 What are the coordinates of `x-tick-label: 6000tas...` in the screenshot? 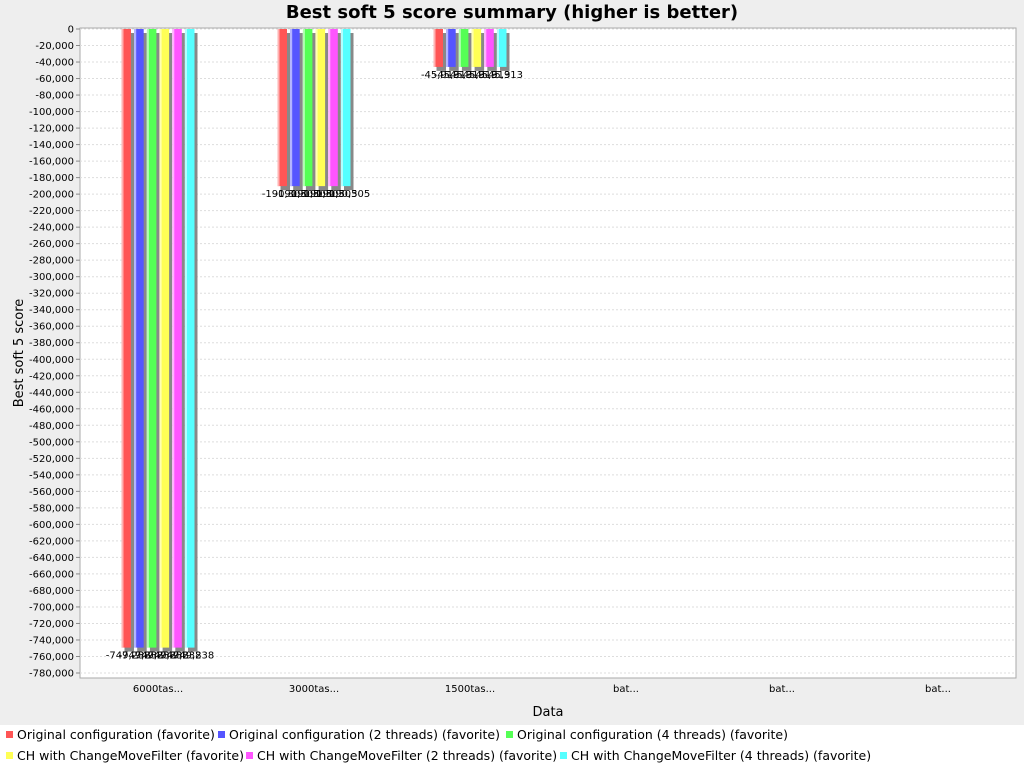 It's located at (158, 689).